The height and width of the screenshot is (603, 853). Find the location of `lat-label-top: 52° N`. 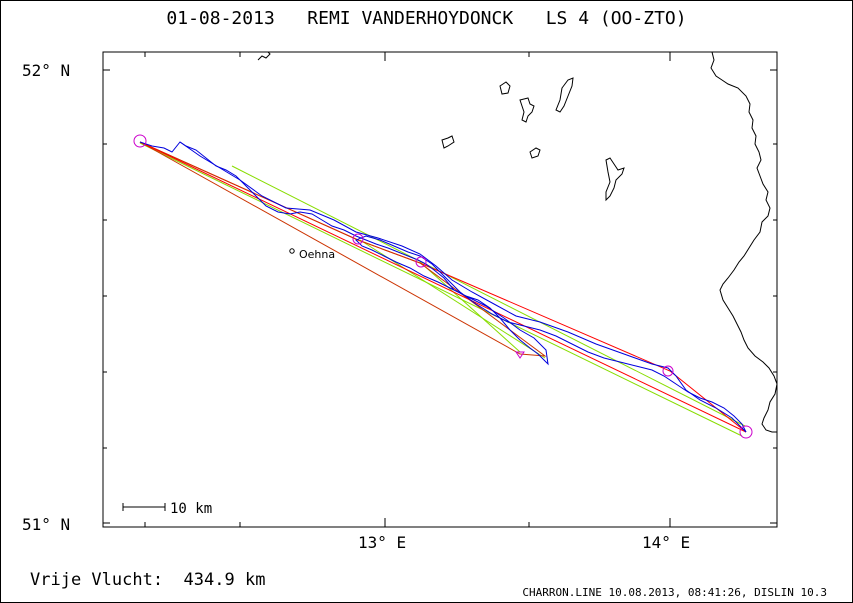

lat-label-top: 52° N is located at coordinates (46, 70).